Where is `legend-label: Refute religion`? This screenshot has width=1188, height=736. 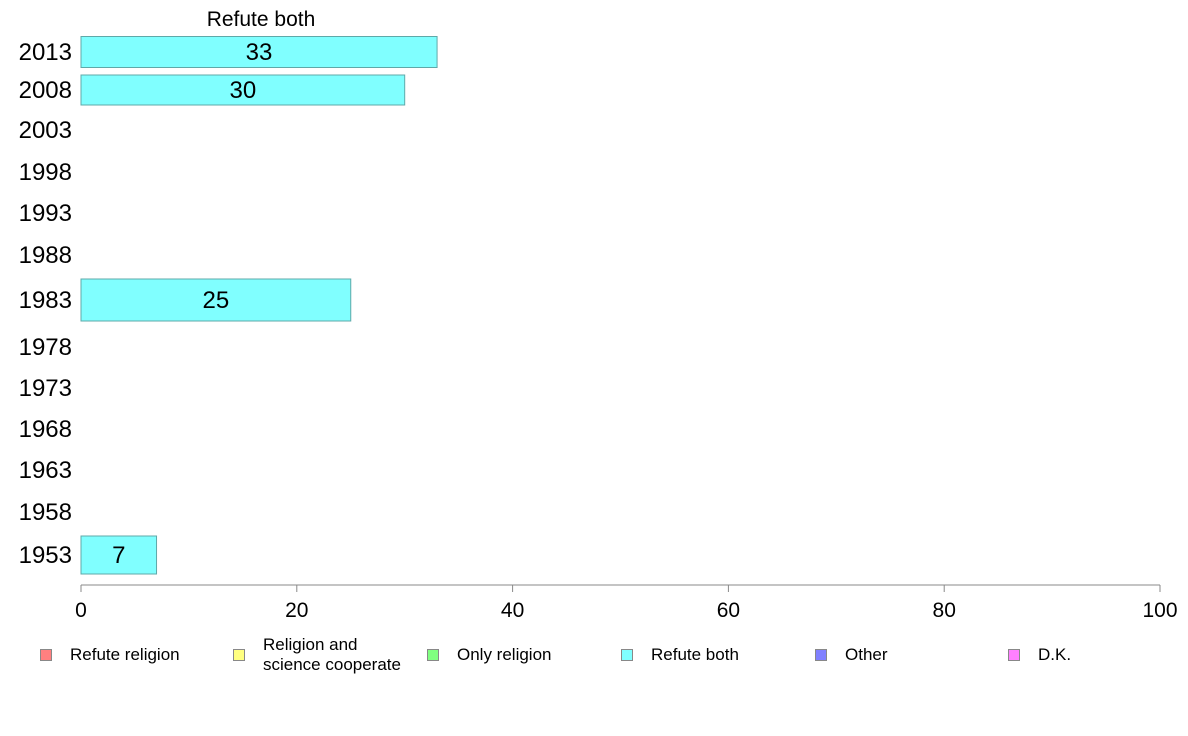 legend-label: Refute religion is located at coordinates (125, 654).